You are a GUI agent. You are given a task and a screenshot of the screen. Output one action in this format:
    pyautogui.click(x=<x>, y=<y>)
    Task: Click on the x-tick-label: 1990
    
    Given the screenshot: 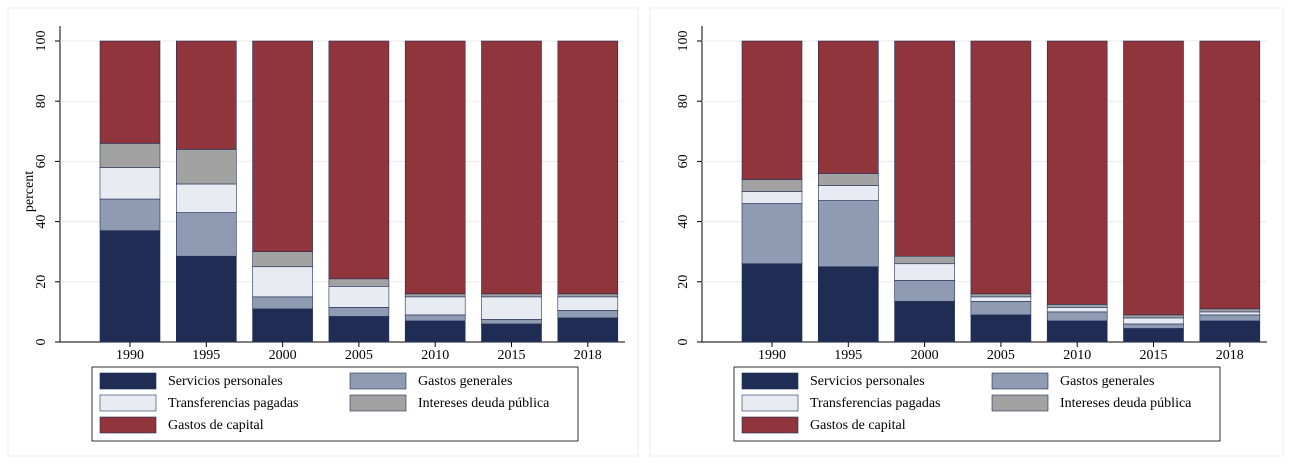 What is the action you would take?
    pyautogui.click(x=130, y=355)
    